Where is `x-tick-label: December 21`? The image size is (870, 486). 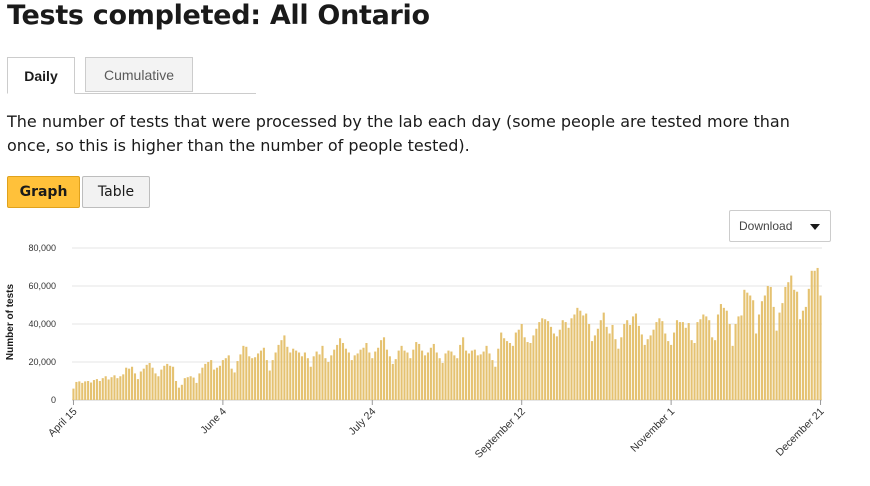
x-tick-label: December 21 is located at coordinates (800, 432).